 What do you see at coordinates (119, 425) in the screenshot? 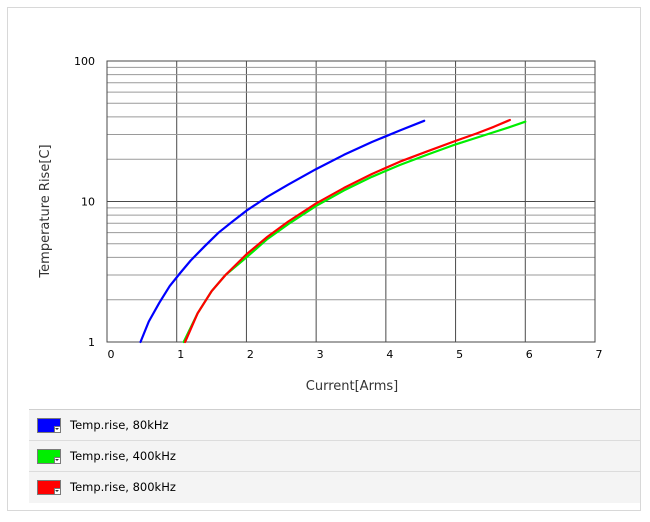
I see `legend-label: Temp.rise, 80kHz` at bounding box center [119, 425].